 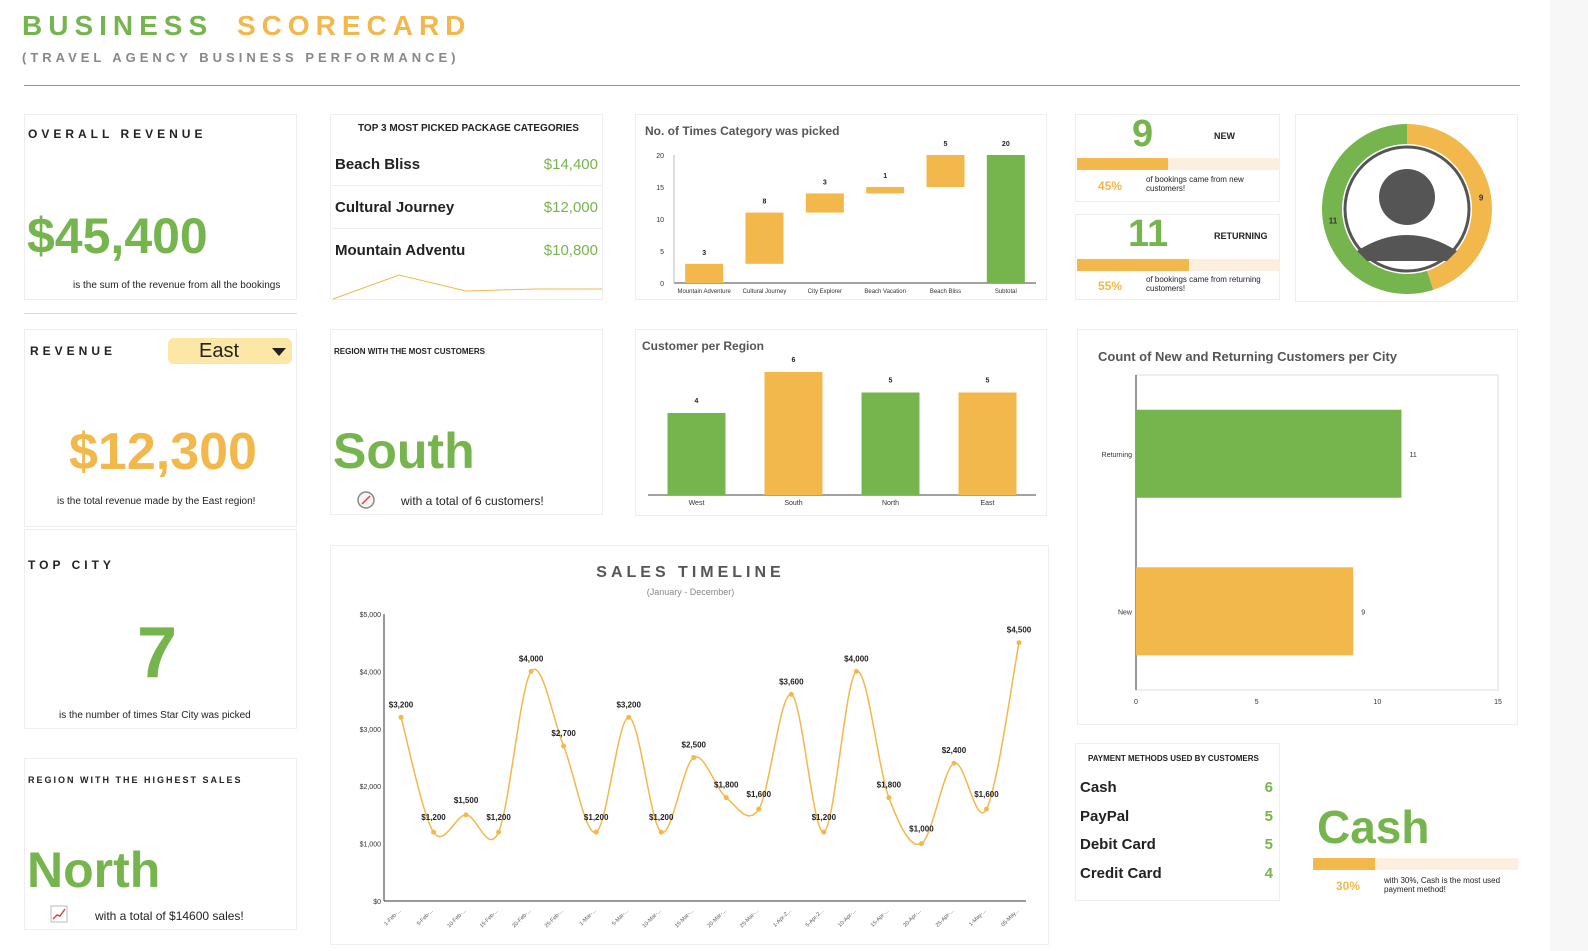 I want to click on bar-value-label: 8, so click(x=765, y=202).